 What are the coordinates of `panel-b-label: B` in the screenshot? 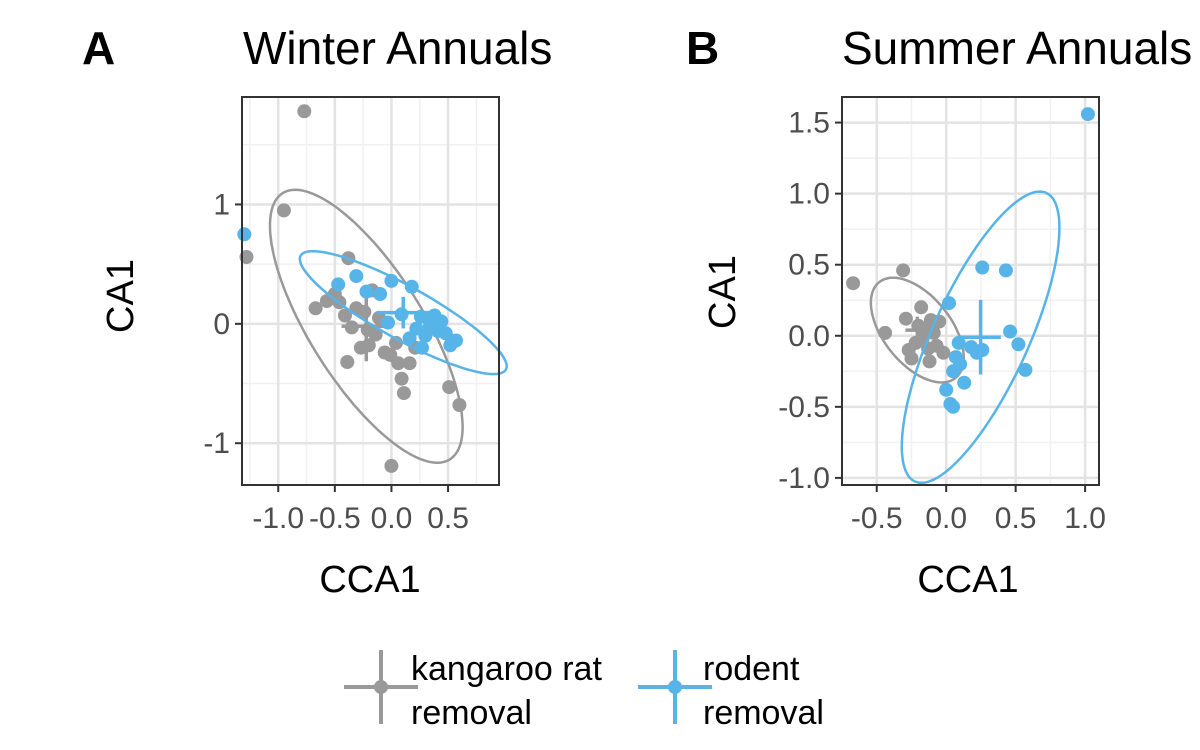 It's located at (702, 48).